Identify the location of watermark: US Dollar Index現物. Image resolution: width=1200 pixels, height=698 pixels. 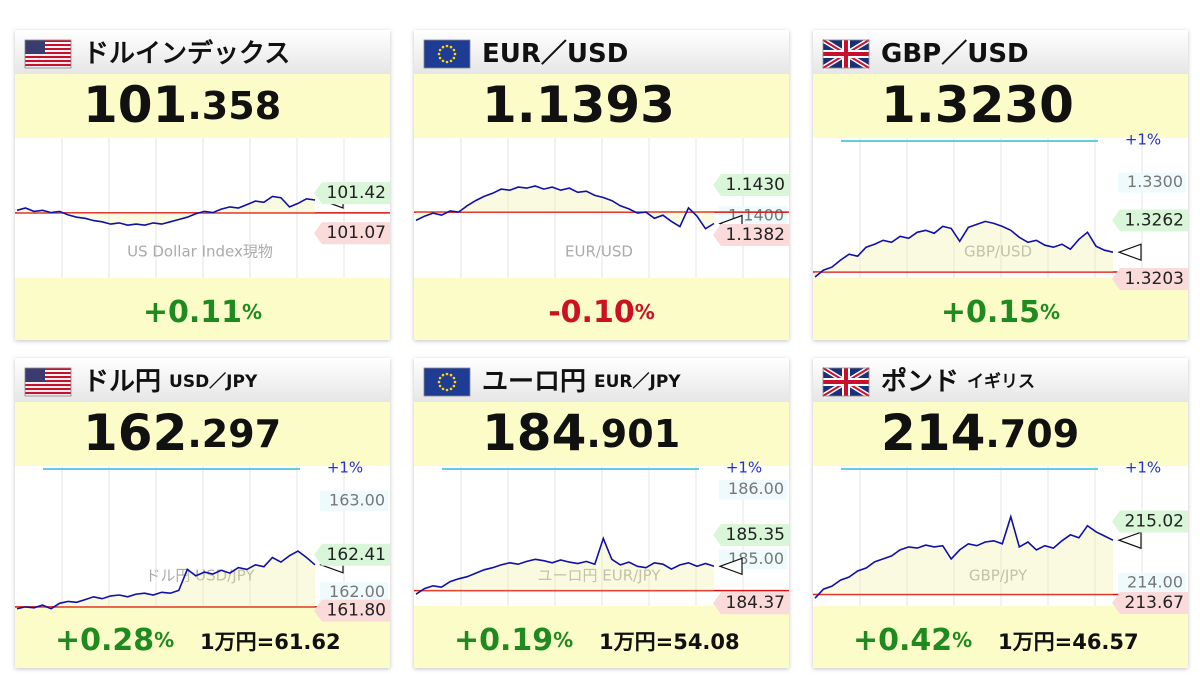
(200, 252).